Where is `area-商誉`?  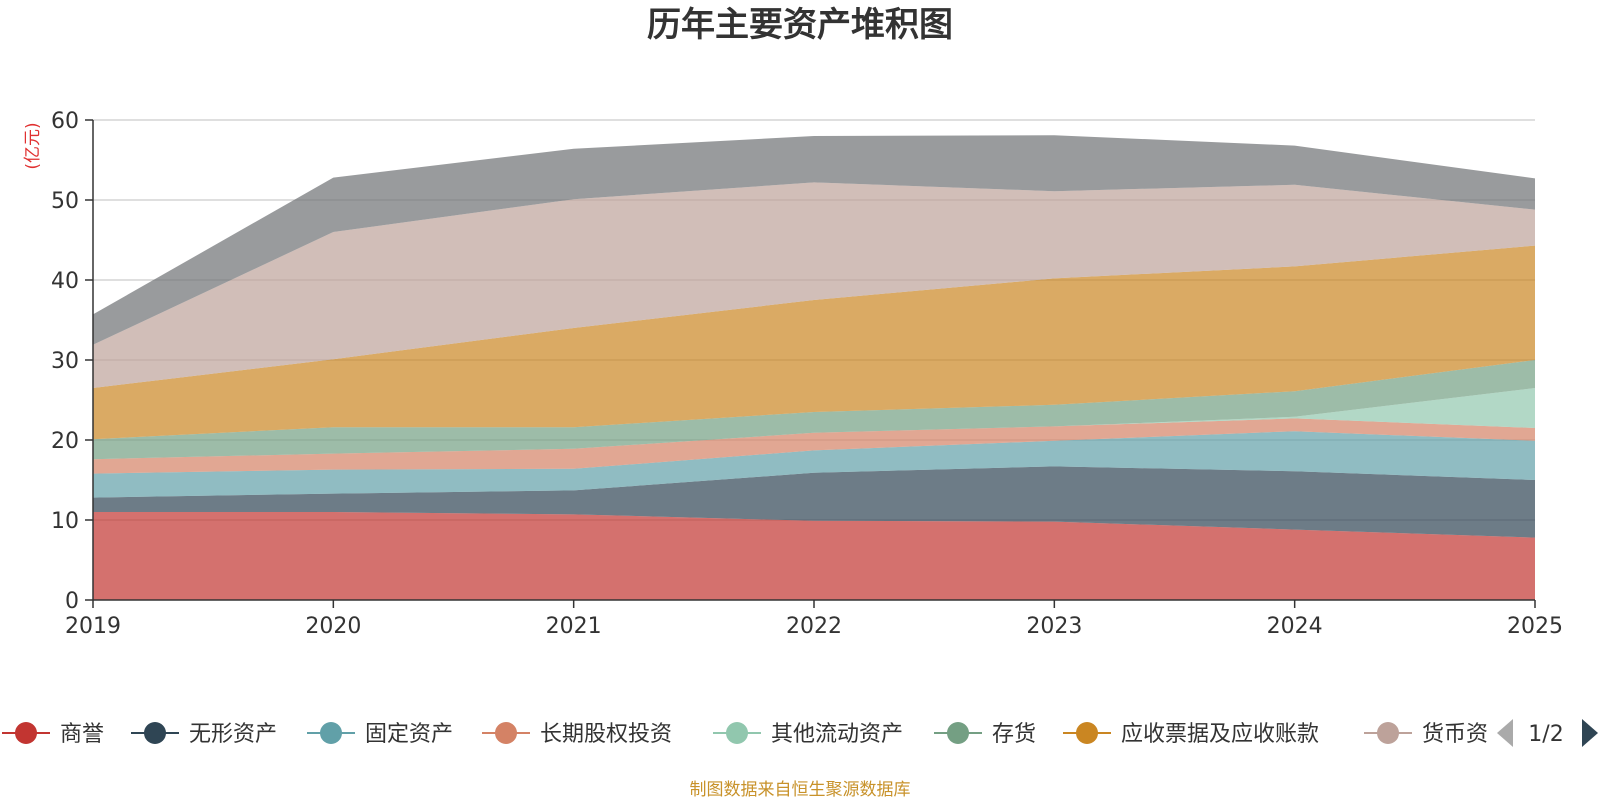 area-商誉 is located at coordinates (814, 556).